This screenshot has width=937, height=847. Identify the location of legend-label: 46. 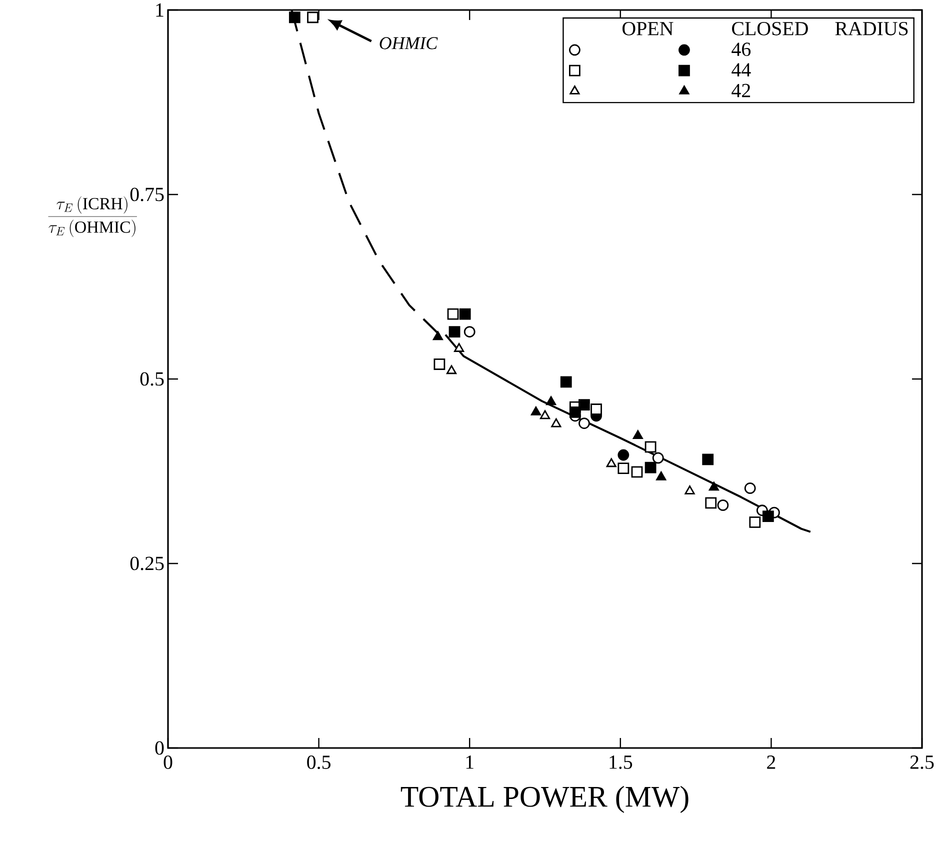
(741, 49).